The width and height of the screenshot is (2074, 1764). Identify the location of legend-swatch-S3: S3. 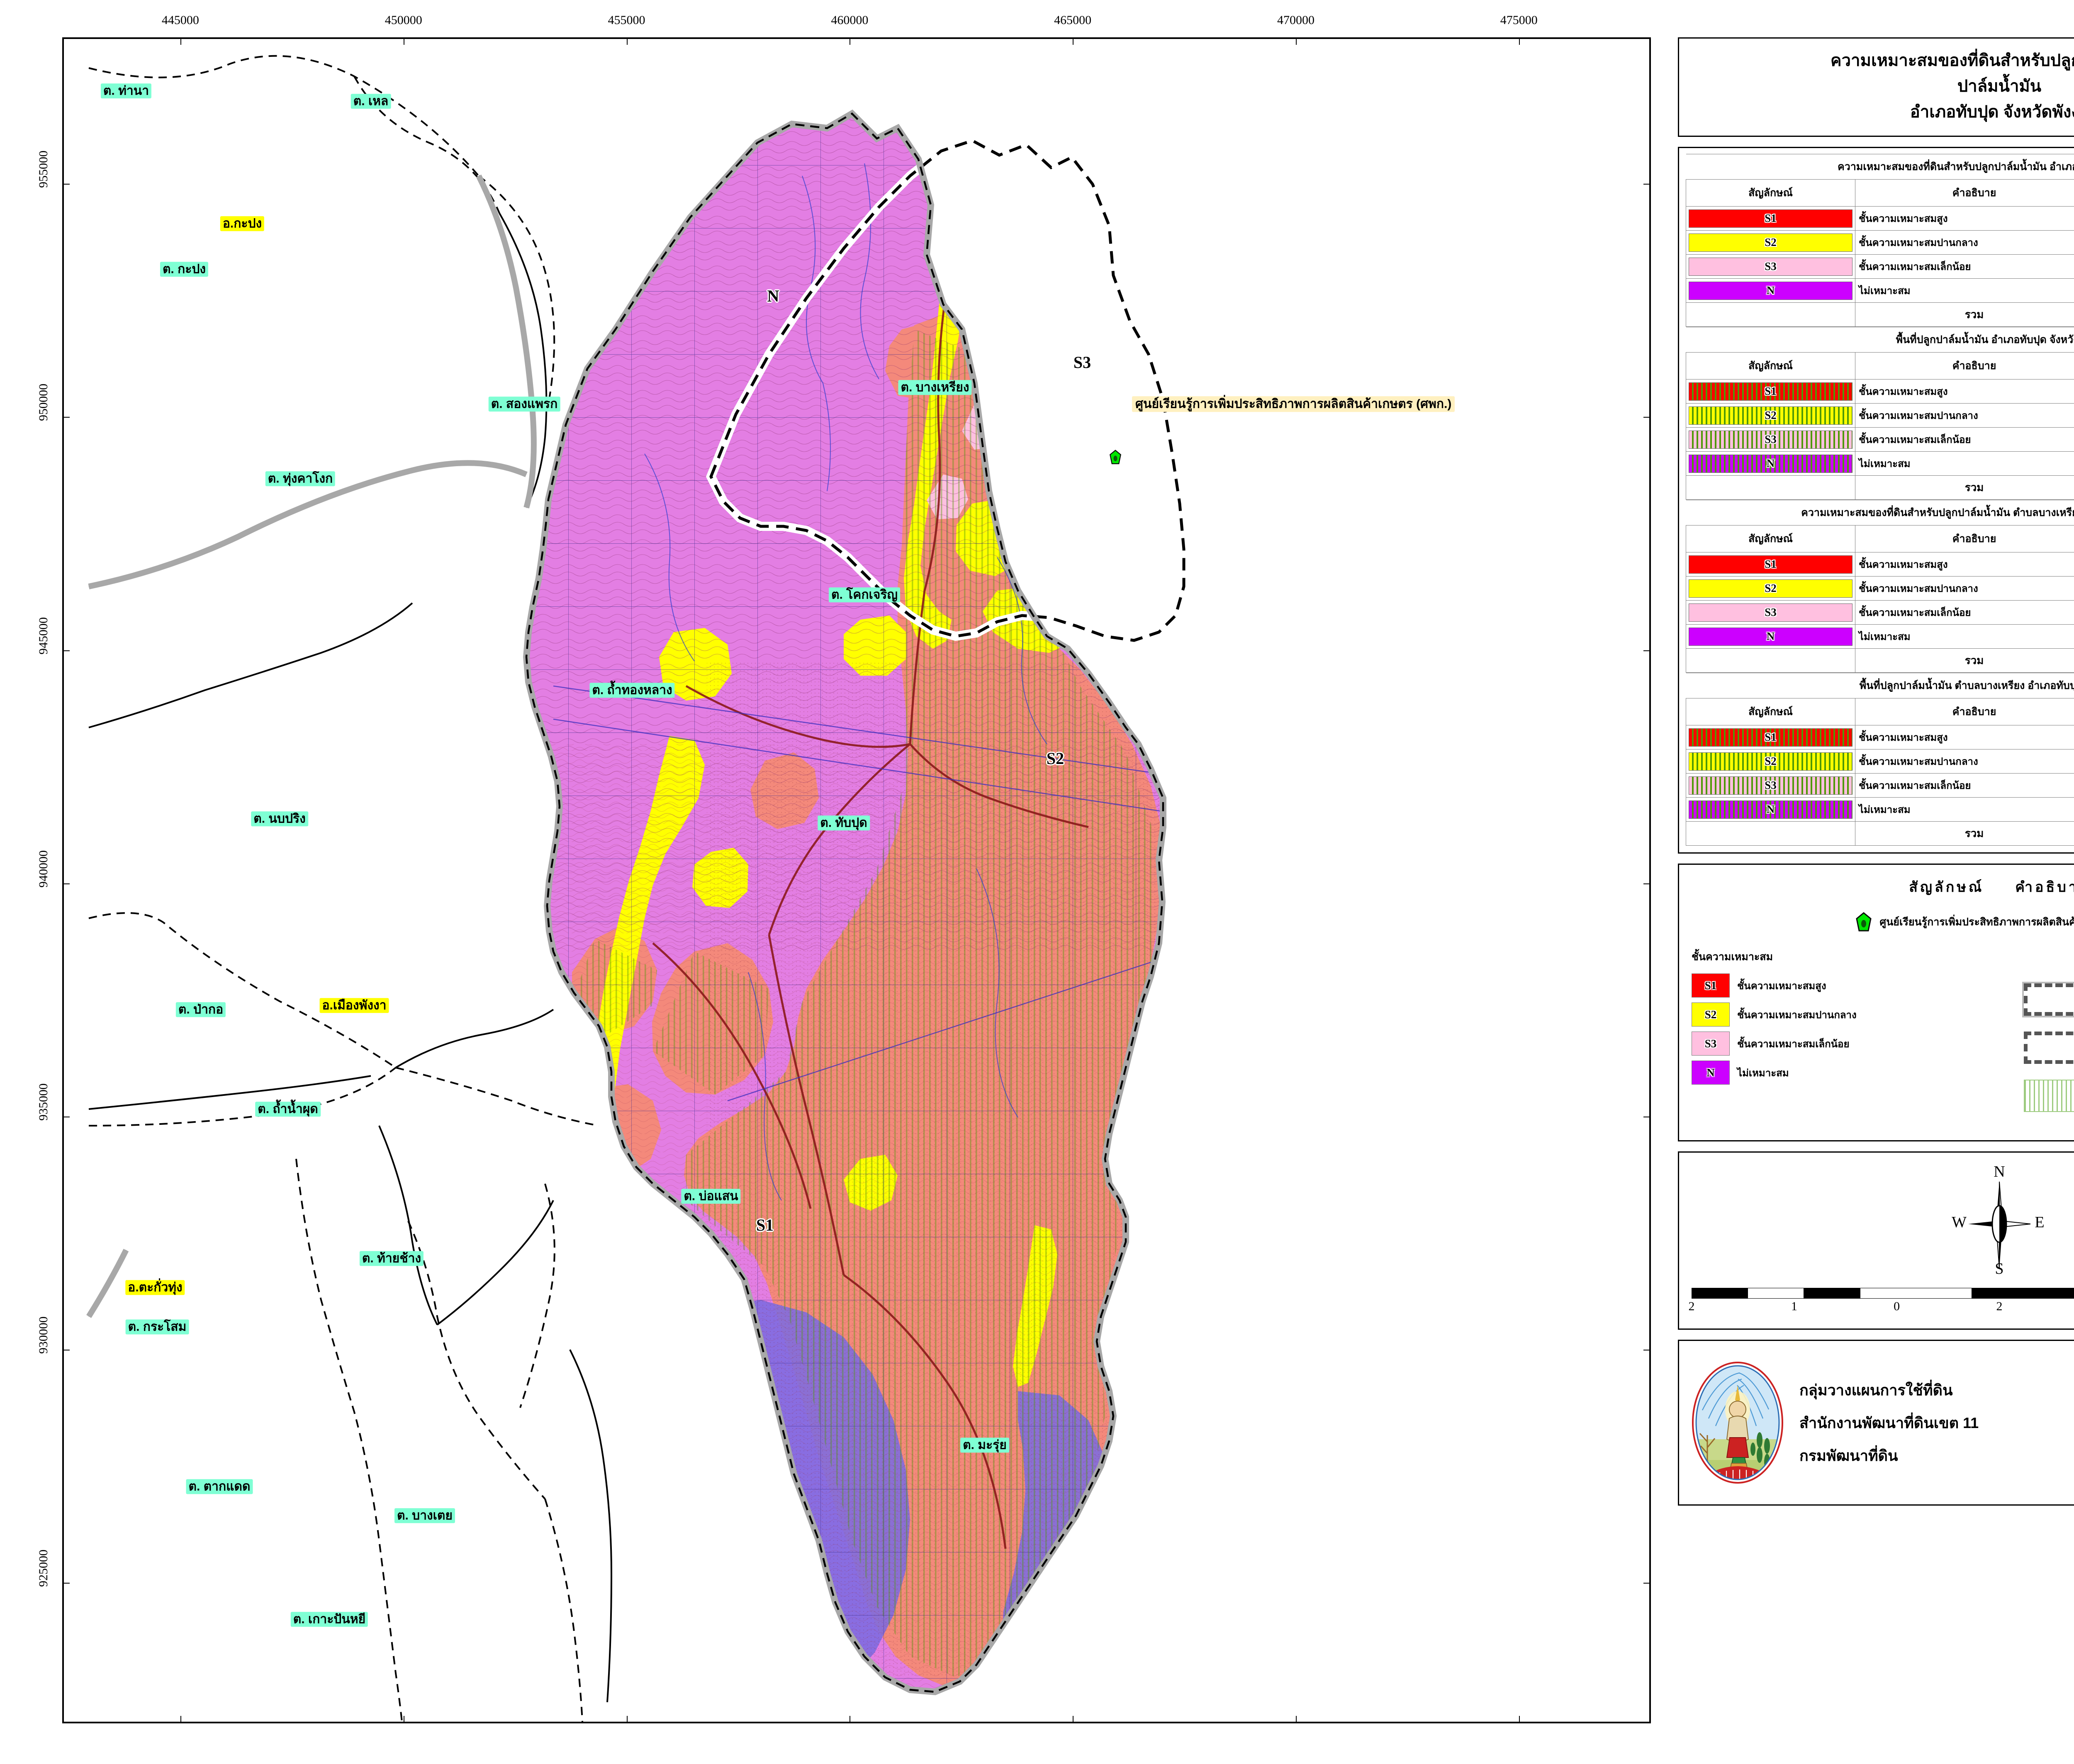
(1711, 1044).